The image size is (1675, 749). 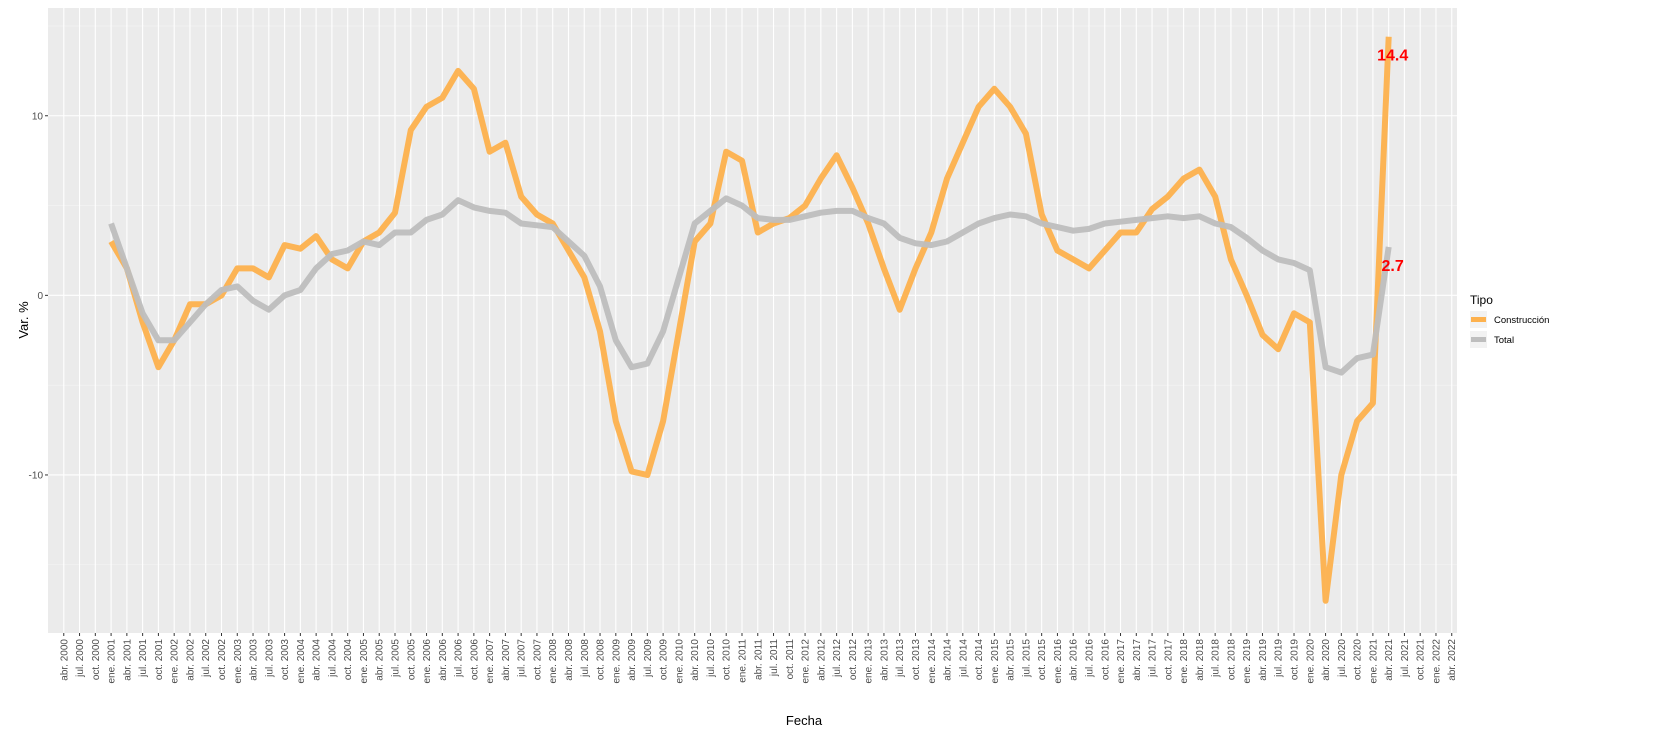 What do you see at coordinates (238, 661) in the screenshot?
I see `x-tick-label: ene. 2003` at bounding box center [238, 661].